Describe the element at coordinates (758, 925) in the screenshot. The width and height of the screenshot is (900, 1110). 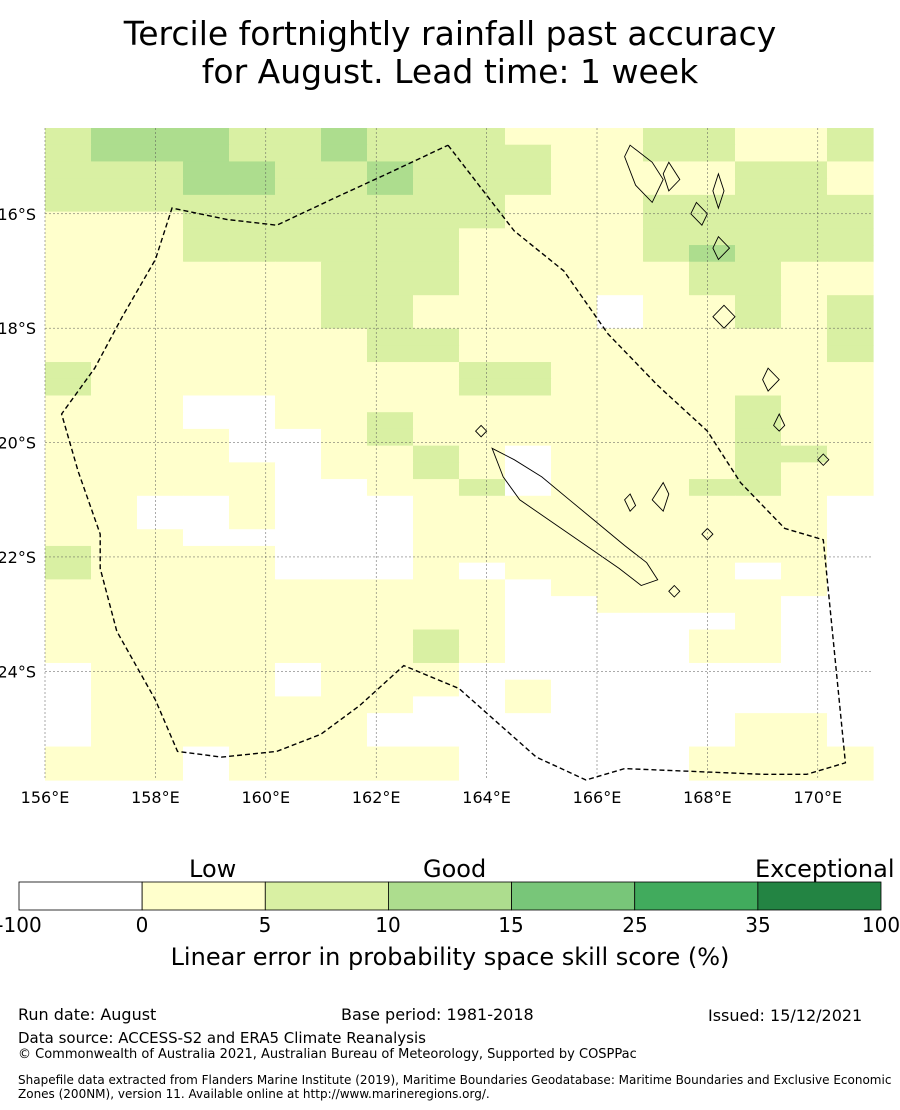
I see `colorbar-tick: 35` at that location.